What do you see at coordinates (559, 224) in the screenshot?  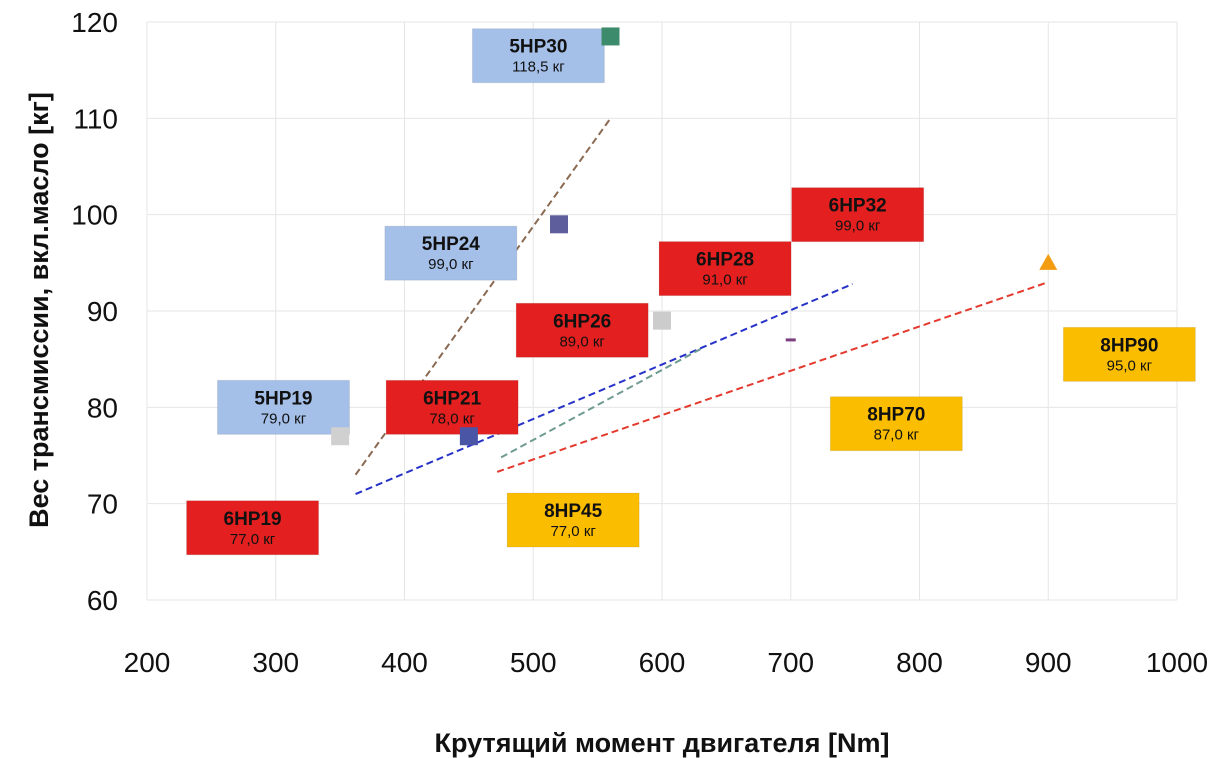 I see `point-p-5HP24` at bounding box center [559, 224].